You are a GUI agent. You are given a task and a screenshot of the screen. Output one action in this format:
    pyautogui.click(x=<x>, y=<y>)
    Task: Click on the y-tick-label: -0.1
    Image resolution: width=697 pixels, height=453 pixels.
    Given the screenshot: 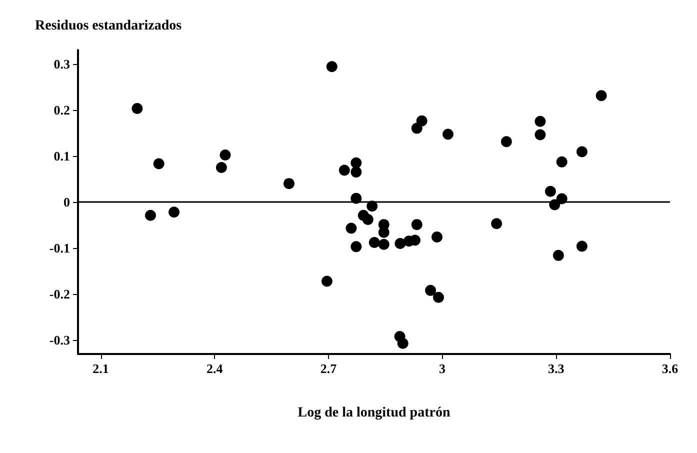 What is the action you would take?
    pyautogui.click(x=59, y=248)
    